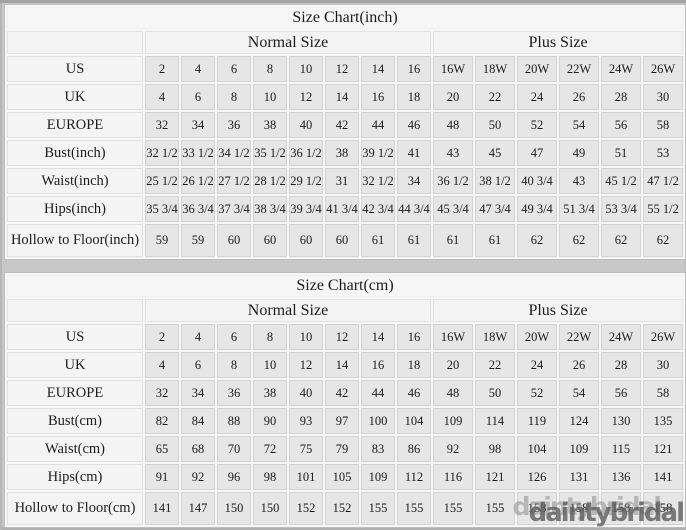  Describe the element at coordinates (378, 209) in the screenshot. I see `size-value-cell: 42 3/4` at that location.